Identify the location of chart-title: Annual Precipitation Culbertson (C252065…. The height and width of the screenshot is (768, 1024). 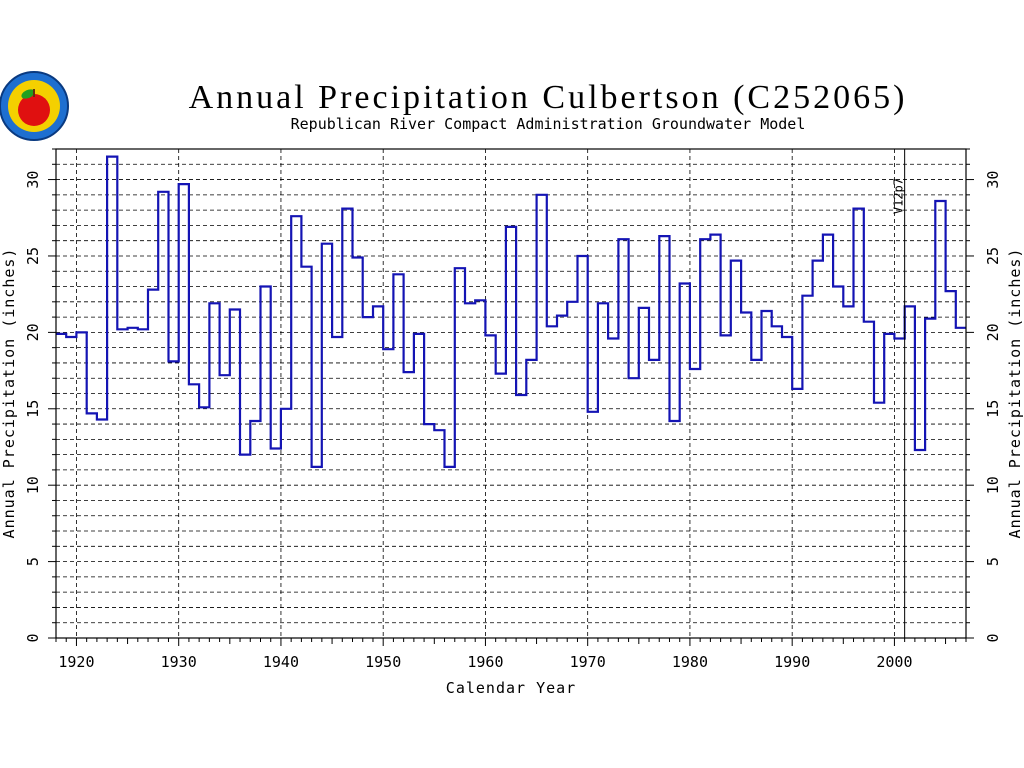
(548, 97).